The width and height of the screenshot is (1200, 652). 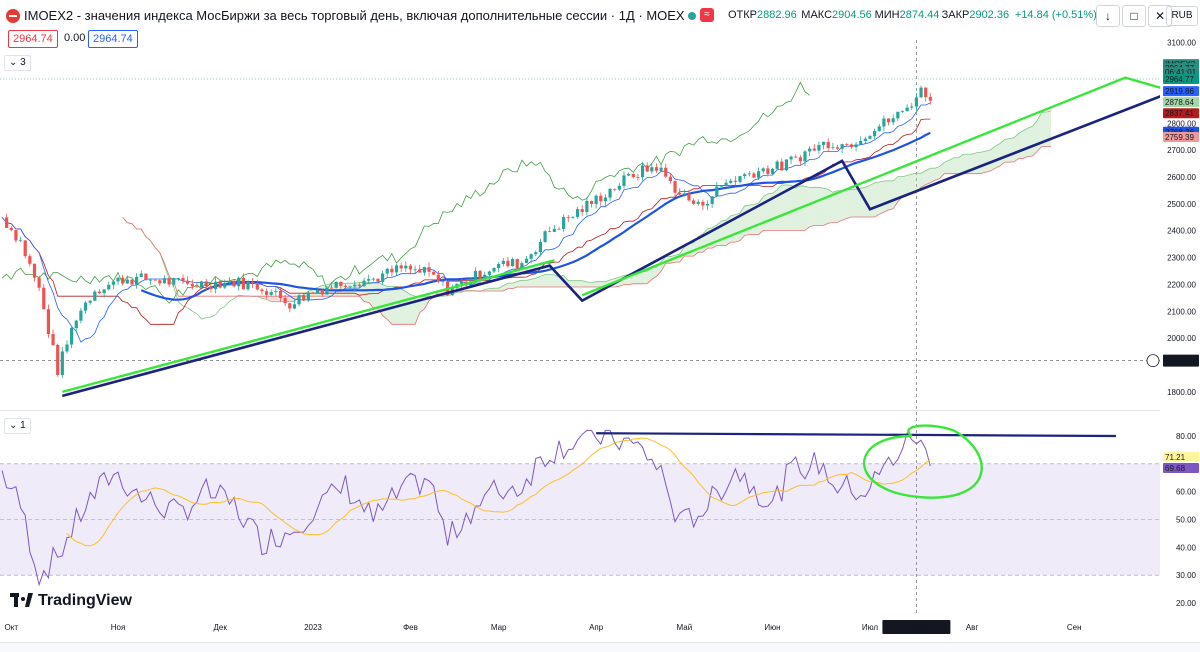 What do you see at coordinates (1179, 137) in the screenshot?
I see `price-tag-label: 2759.39` at bounding box center [1179, 137].